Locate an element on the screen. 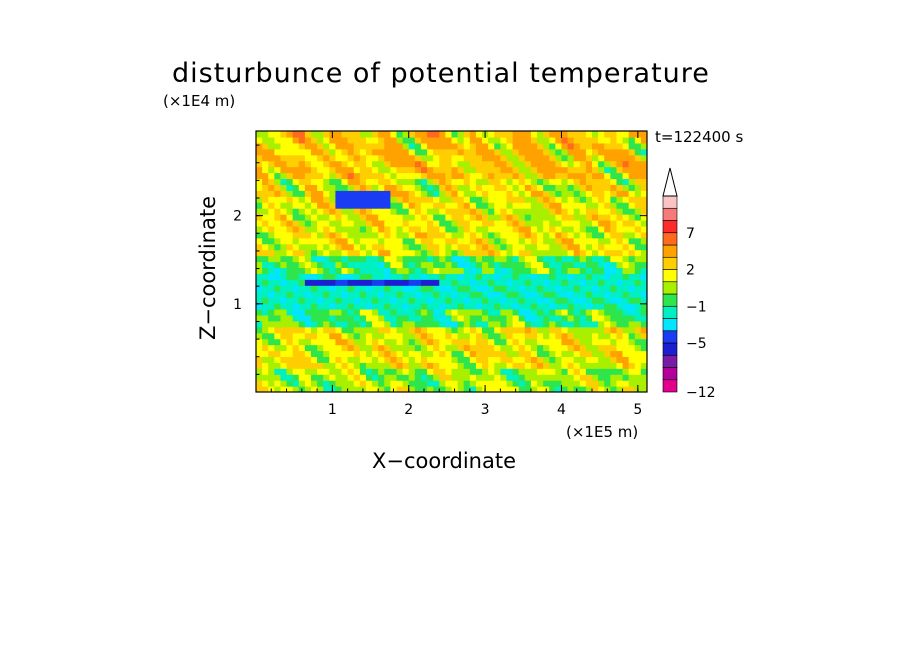 This screenshot has height=654, width=904. colorbar-swatch is located at coordinates (670, 349).